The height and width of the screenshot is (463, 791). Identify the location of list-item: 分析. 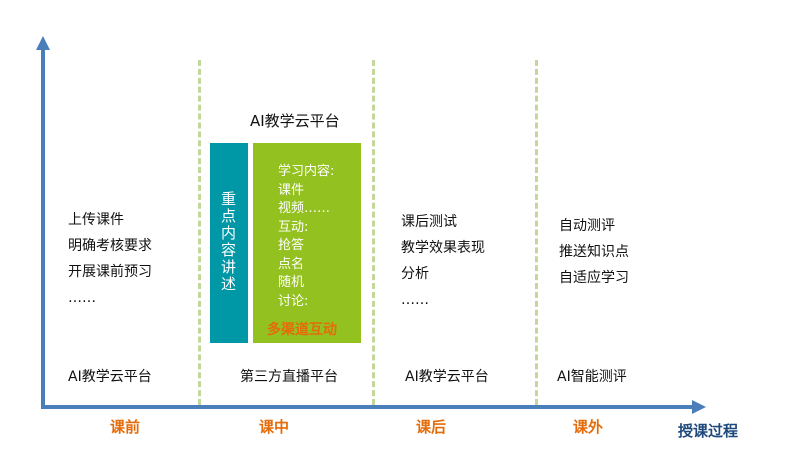
(415, 274).